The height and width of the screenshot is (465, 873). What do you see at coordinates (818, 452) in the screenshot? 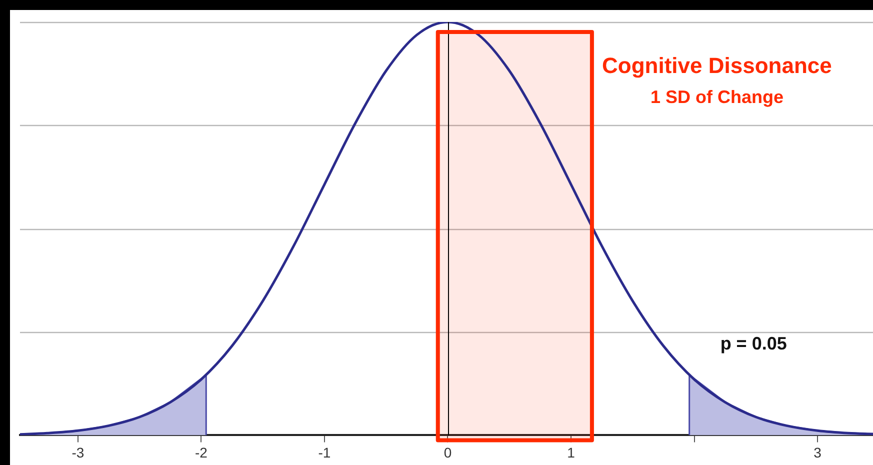
I see `x-tick-label: 3` at bounding box center [818, 452].